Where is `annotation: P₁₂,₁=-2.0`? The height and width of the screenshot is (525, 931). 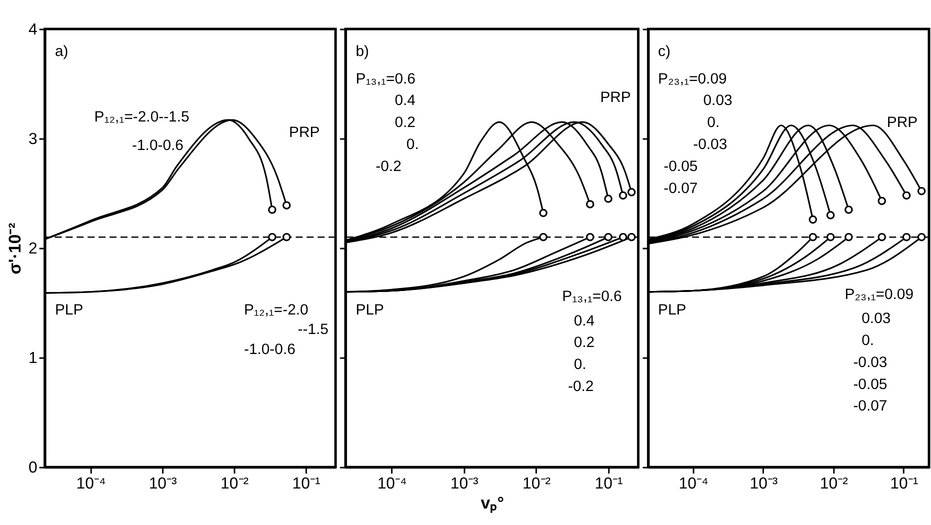 annotation: P₁₂,₁=-2.0 is located at coordinates (276, 309).